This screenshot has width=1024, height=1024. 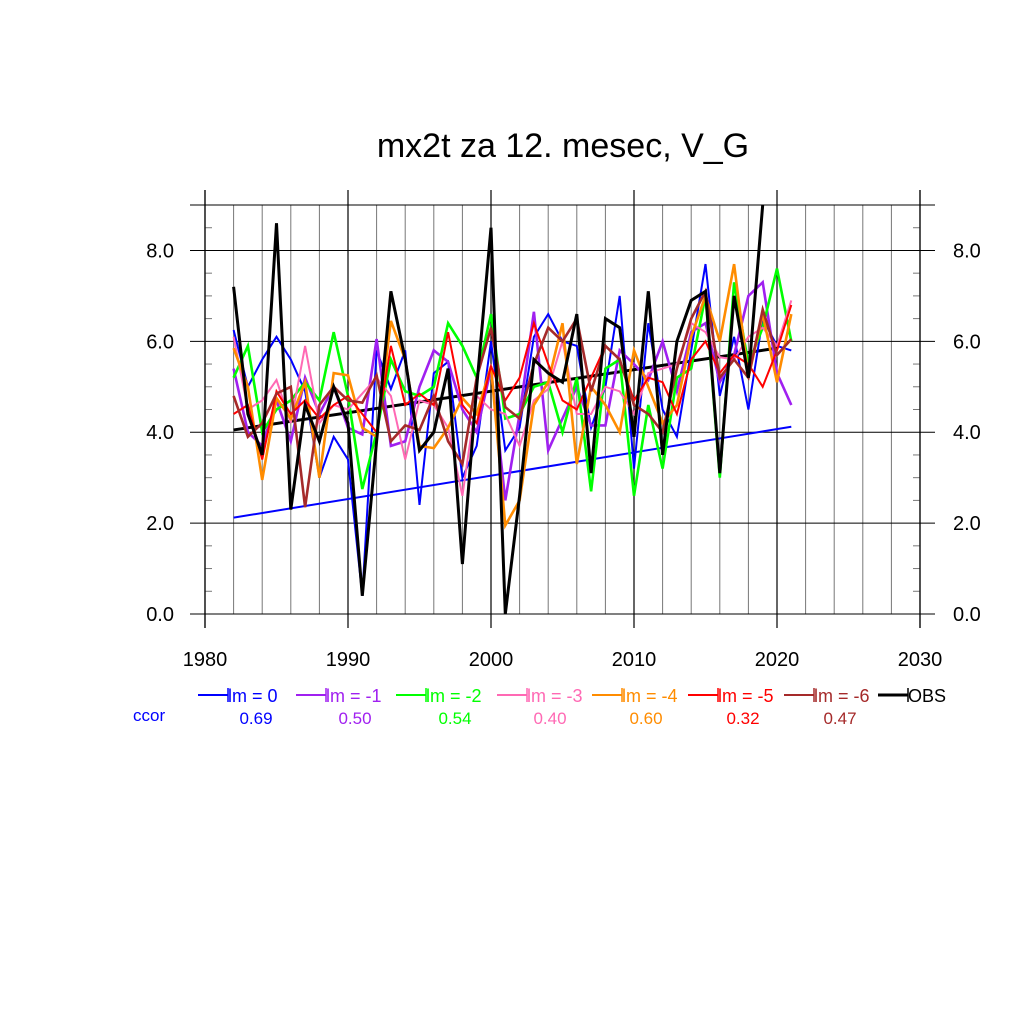 I want to click on x-tick-label: 2030, so click(x=920, y=660).